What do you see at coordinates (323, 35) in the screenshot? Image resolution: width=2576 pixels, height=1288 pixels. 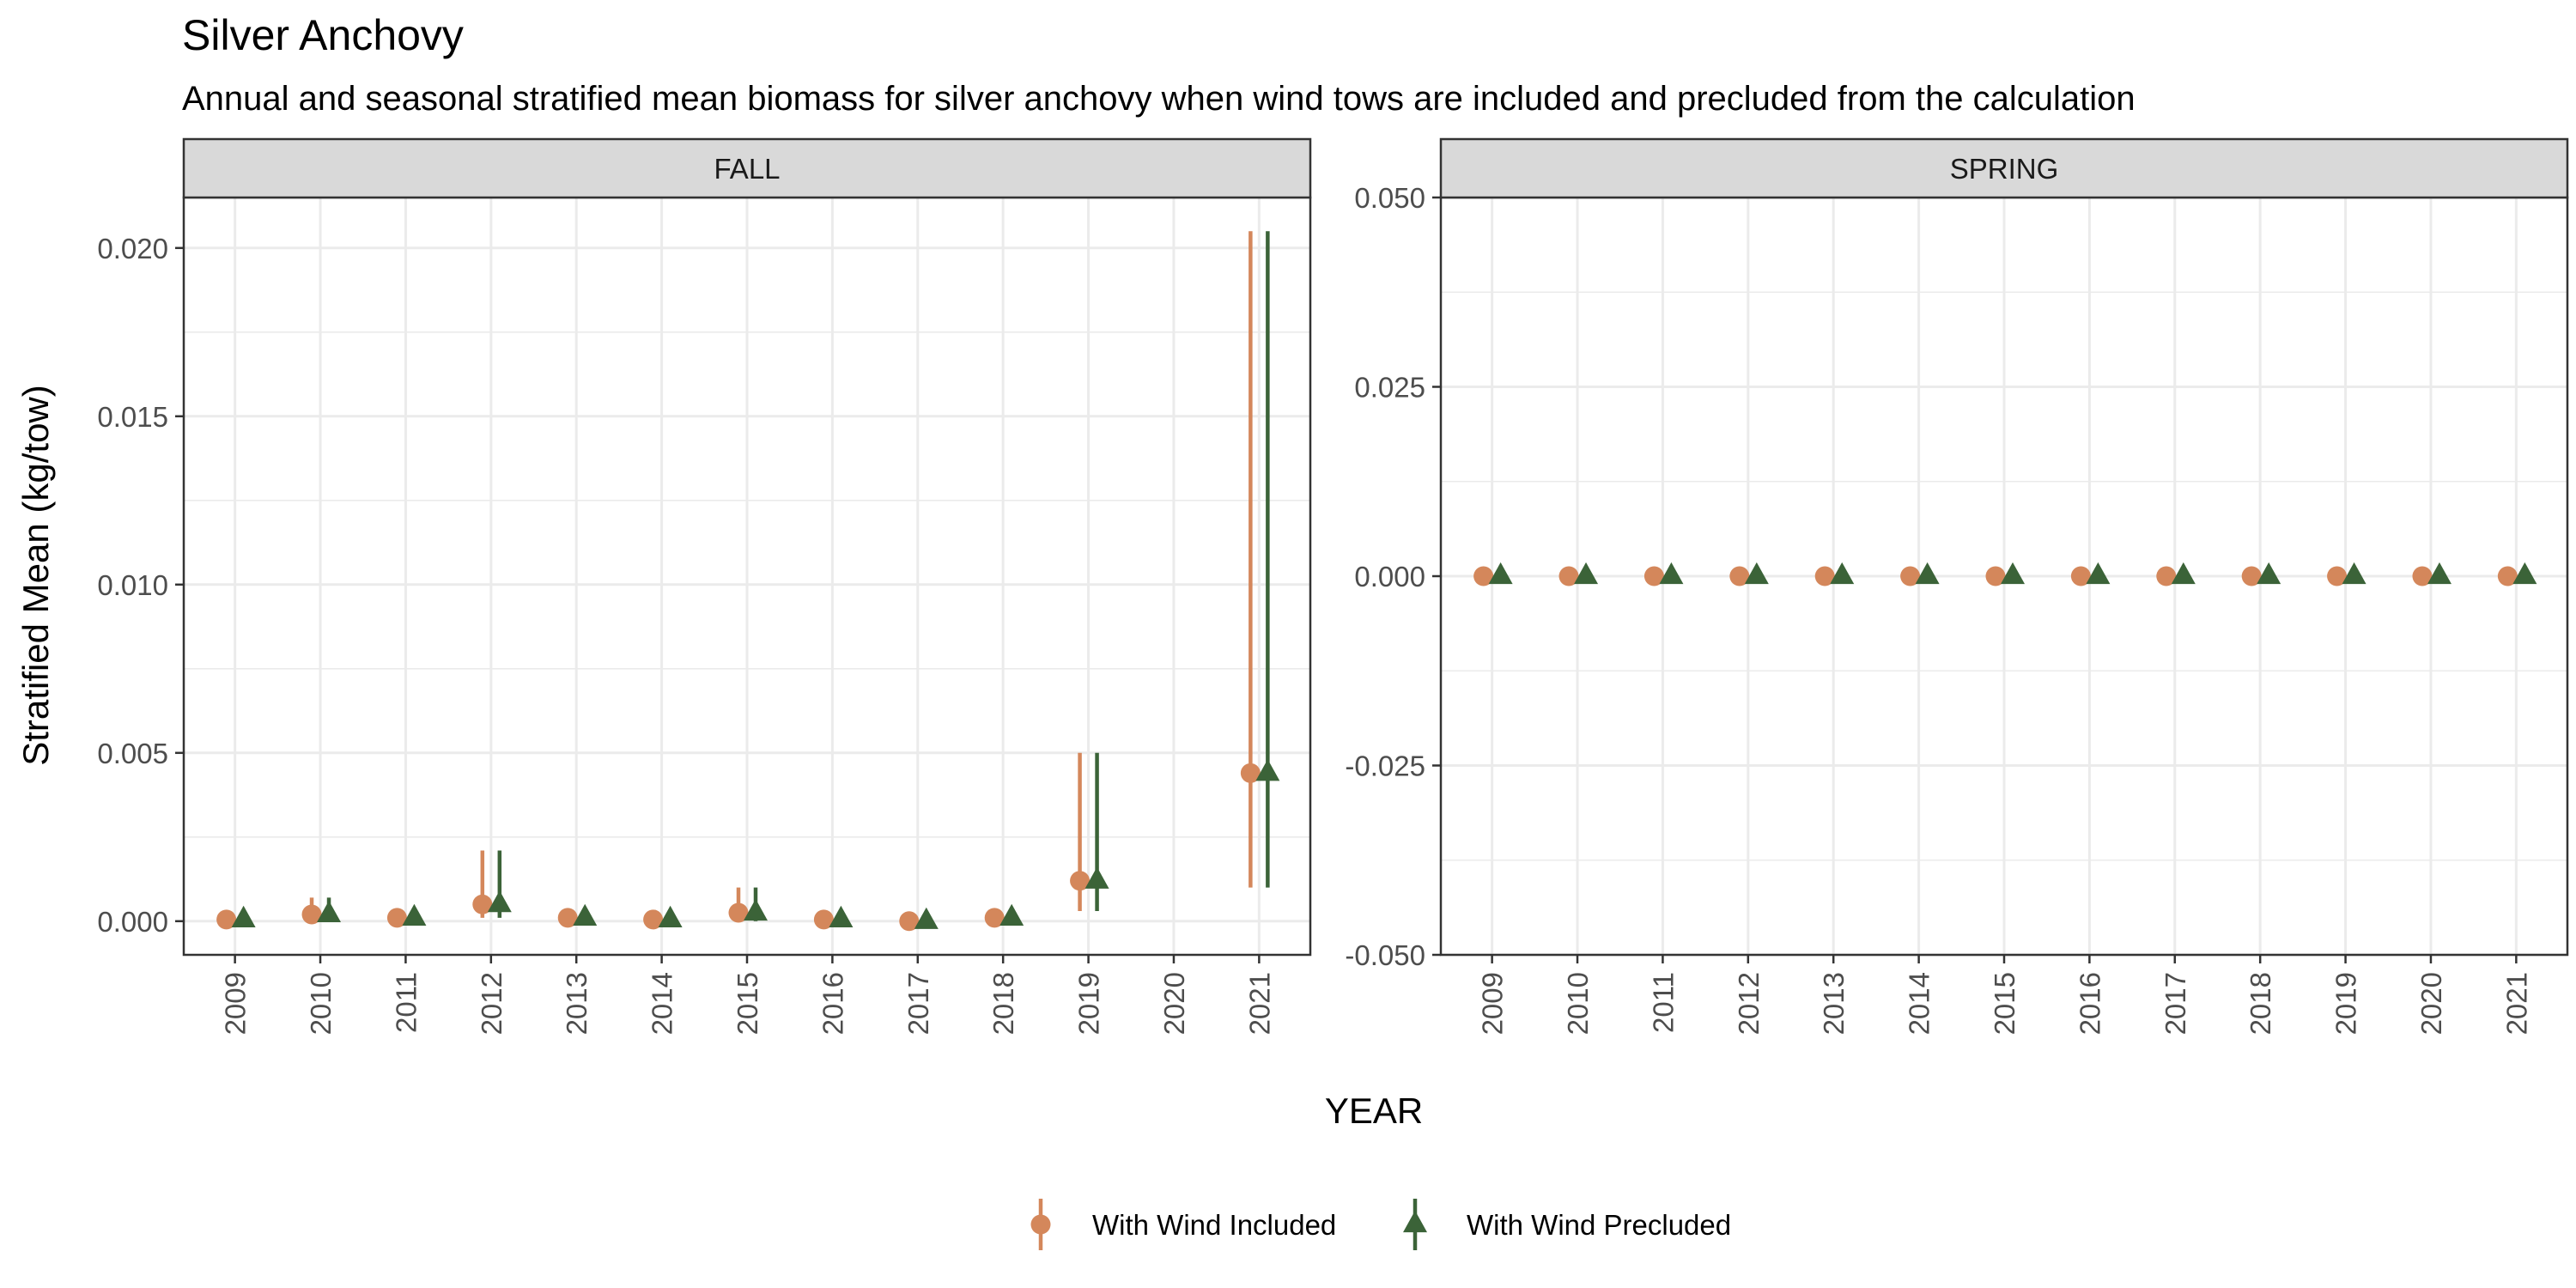 I see `chart-title: Silver Anchovy` at bounding box center [323, 35].